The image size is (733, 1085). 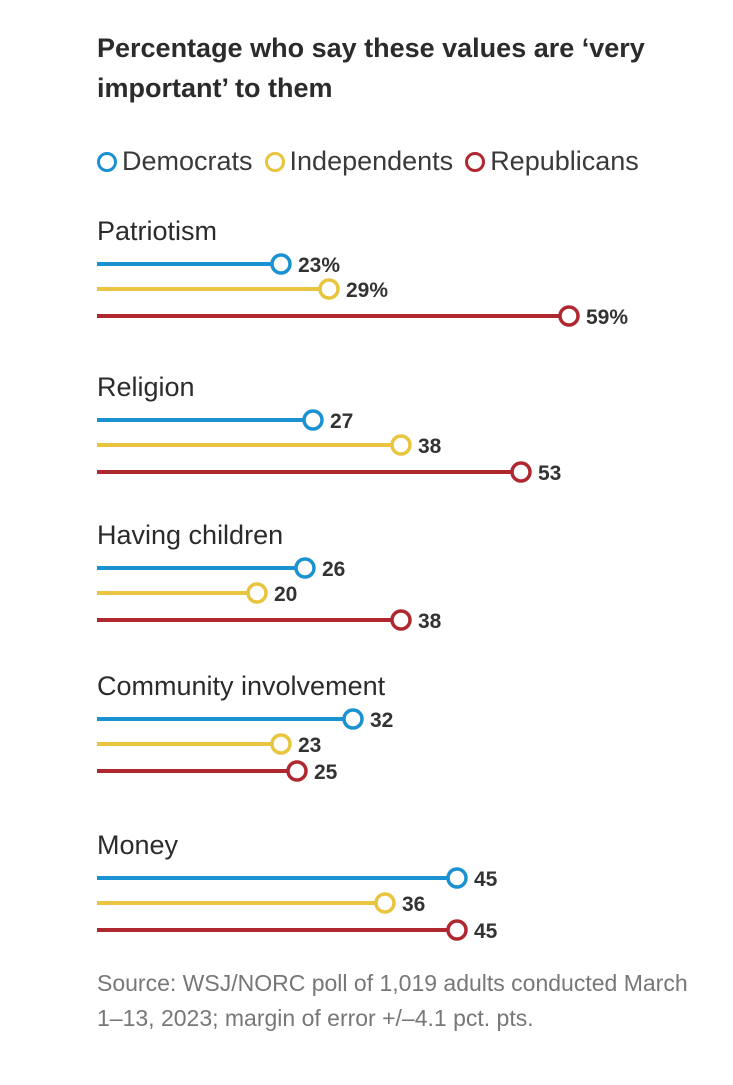 I want to click on value-label-having-children-democrats: 26, so click(x=333, y=569).